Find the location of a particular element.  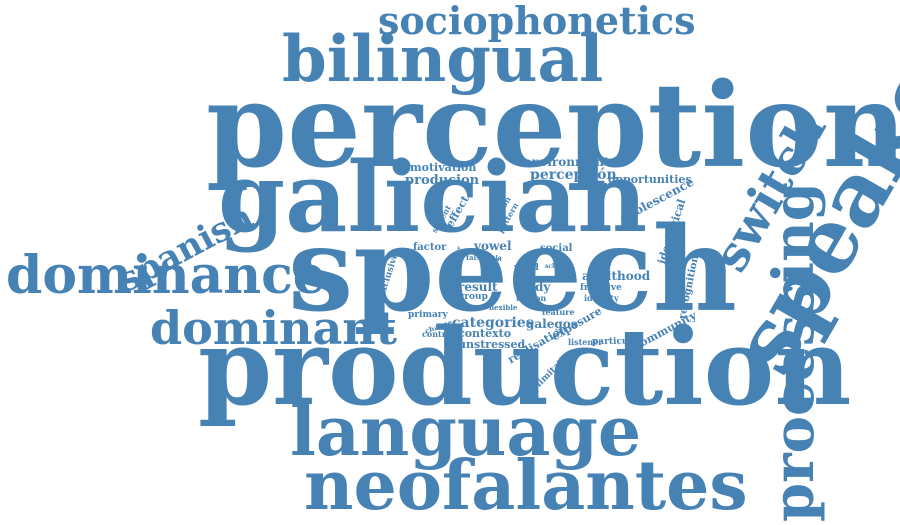

word-feature: feature is located at coordinates (558, 312).